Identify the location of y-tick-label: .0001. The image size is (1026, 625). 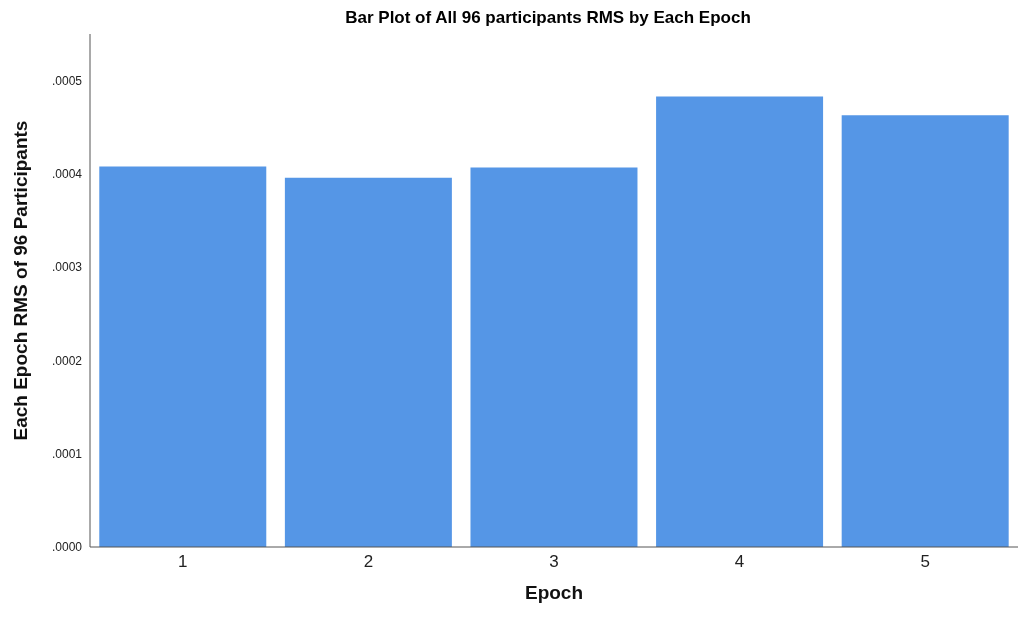
(67, 453).